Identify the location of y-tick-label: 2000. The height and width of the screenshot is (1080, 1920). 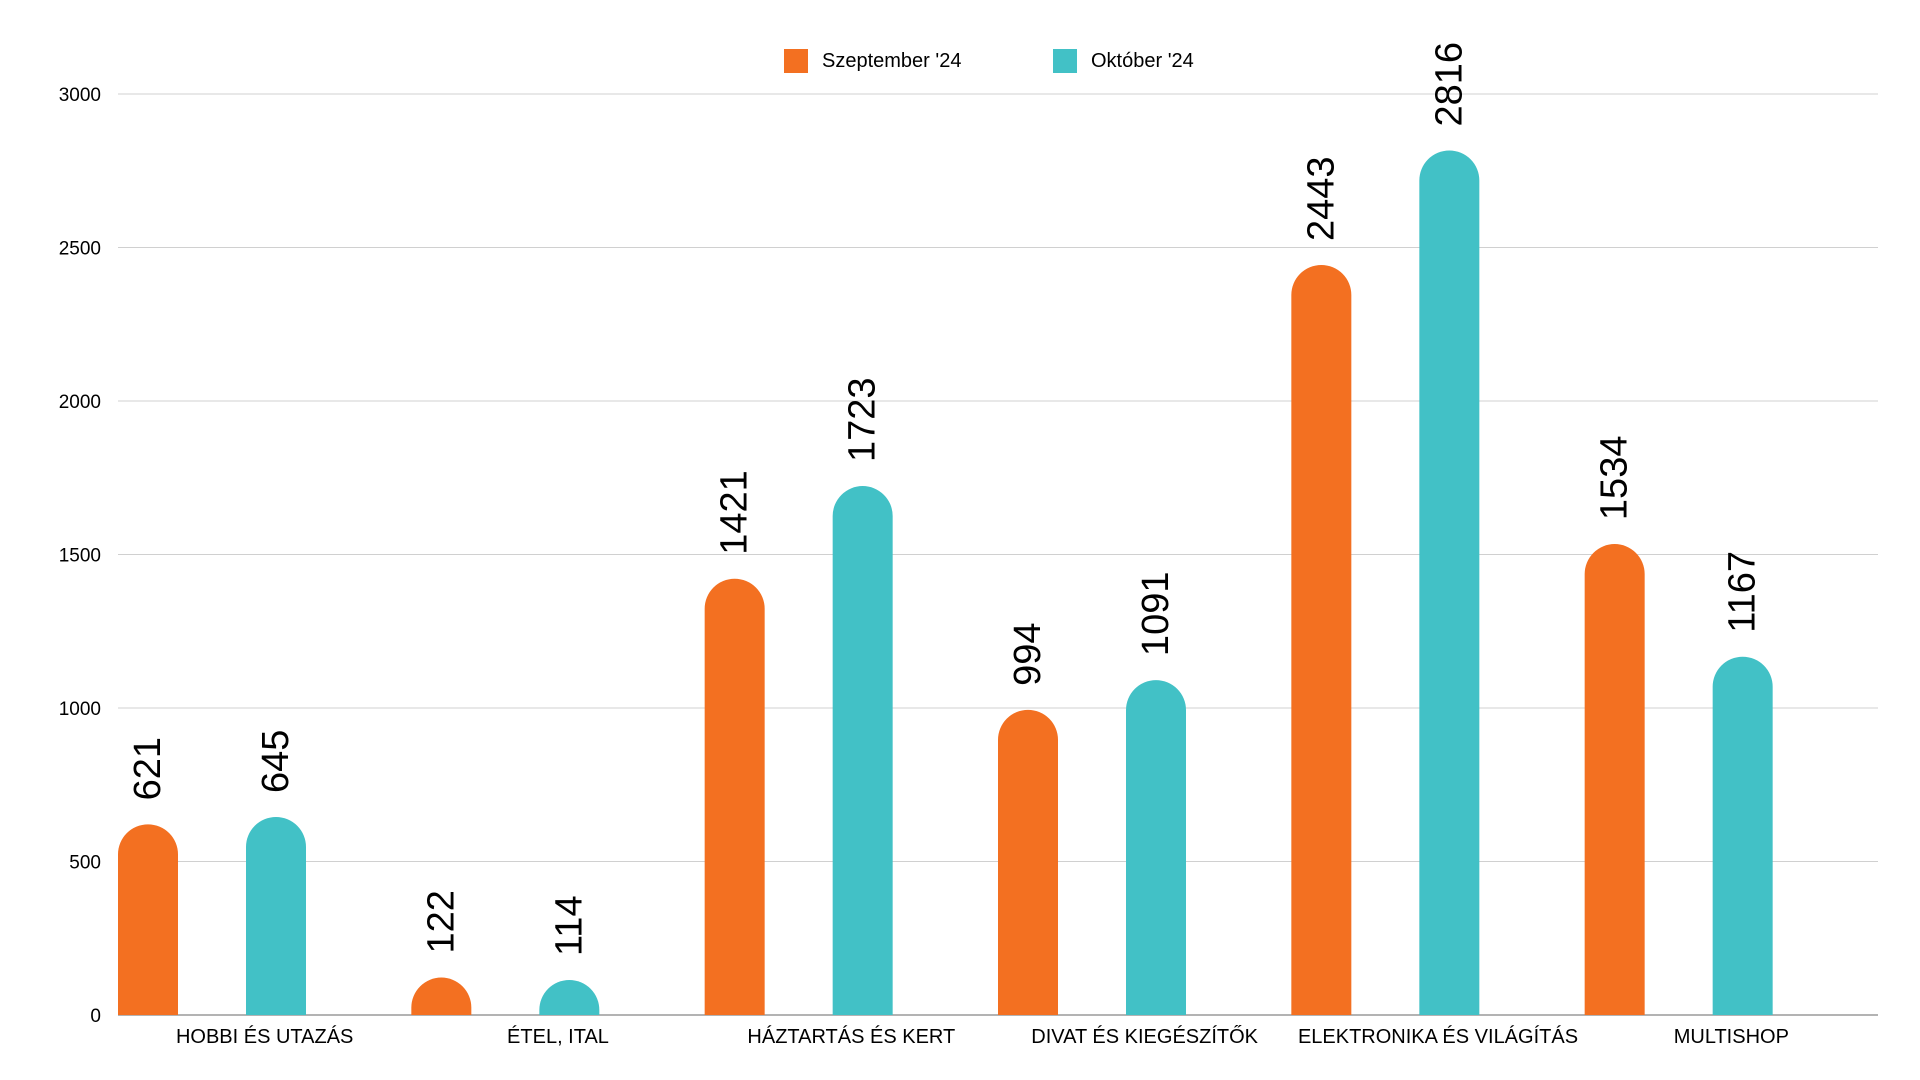
(80, 402).